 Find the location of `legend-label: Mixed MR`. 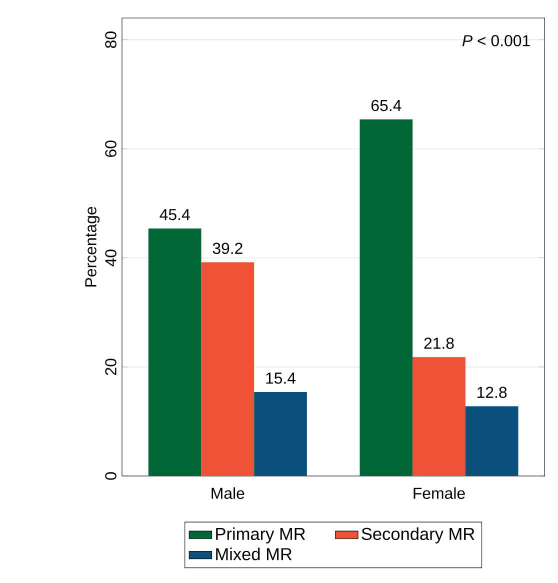

legend-label: Mixed MR is located at coordinates (254, 554).